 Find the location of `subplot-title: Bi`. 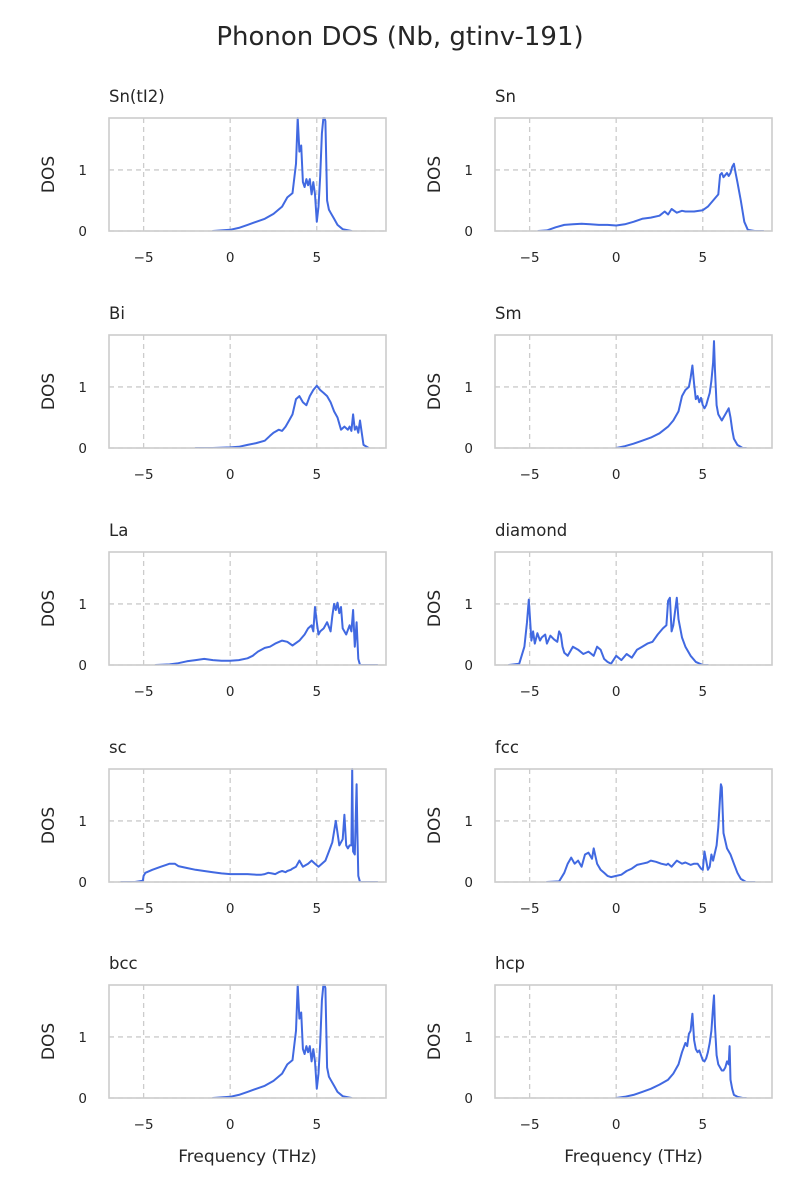

subplot-title: Bi is located at coordinates (117, 313).